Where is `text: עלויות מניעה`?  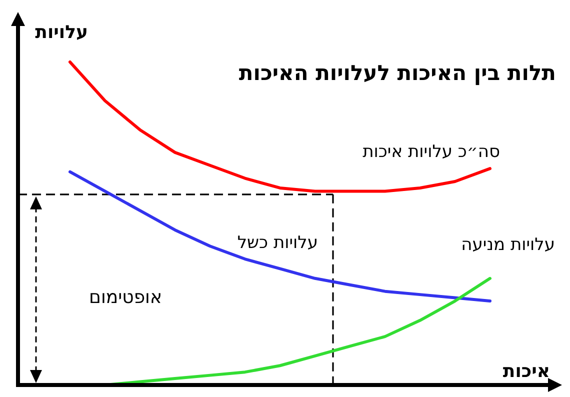 text: עלויות מניעה is located at coordinates (508, 245).